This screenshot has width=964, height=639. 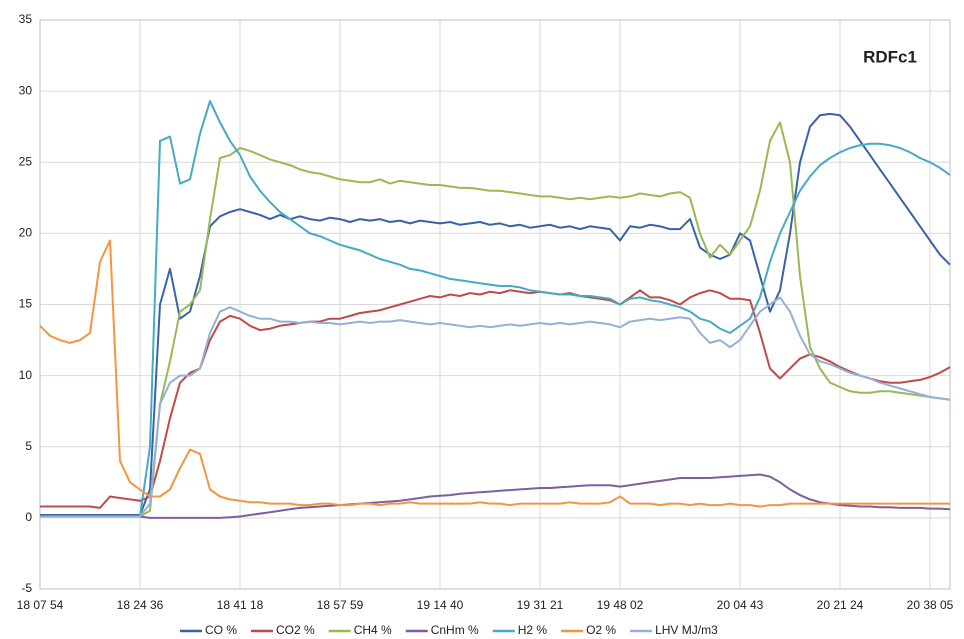 What do you see at coordinates (140, 605) in the screenshot?
I see `x-tick-label: 18 24 36` at bounding box center [140, 605].